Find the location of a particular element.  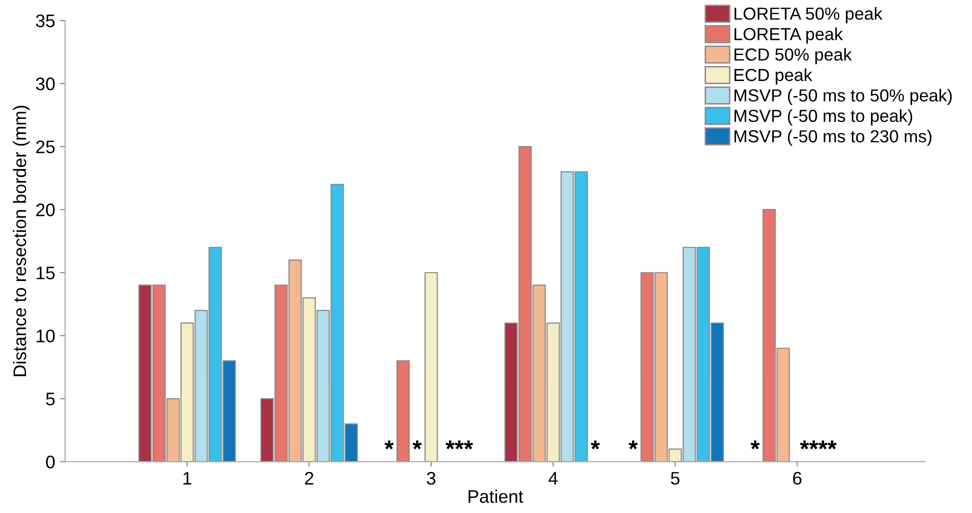

x-tick-label: 1 is located at coordinates (187, 478).